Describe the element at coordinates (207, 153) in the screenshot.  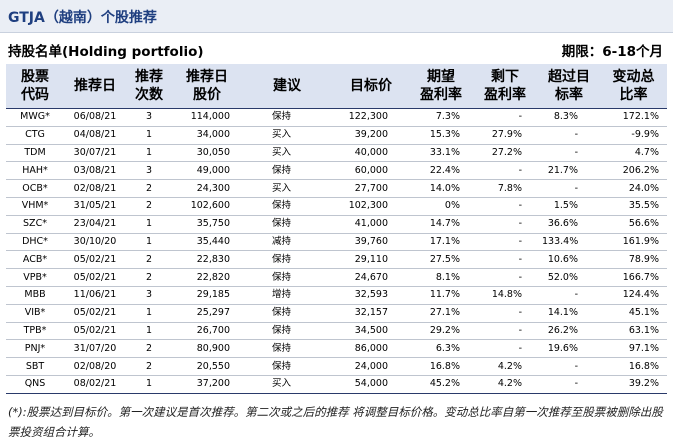
I see `cell-recommend-price: 30,050` at that location.